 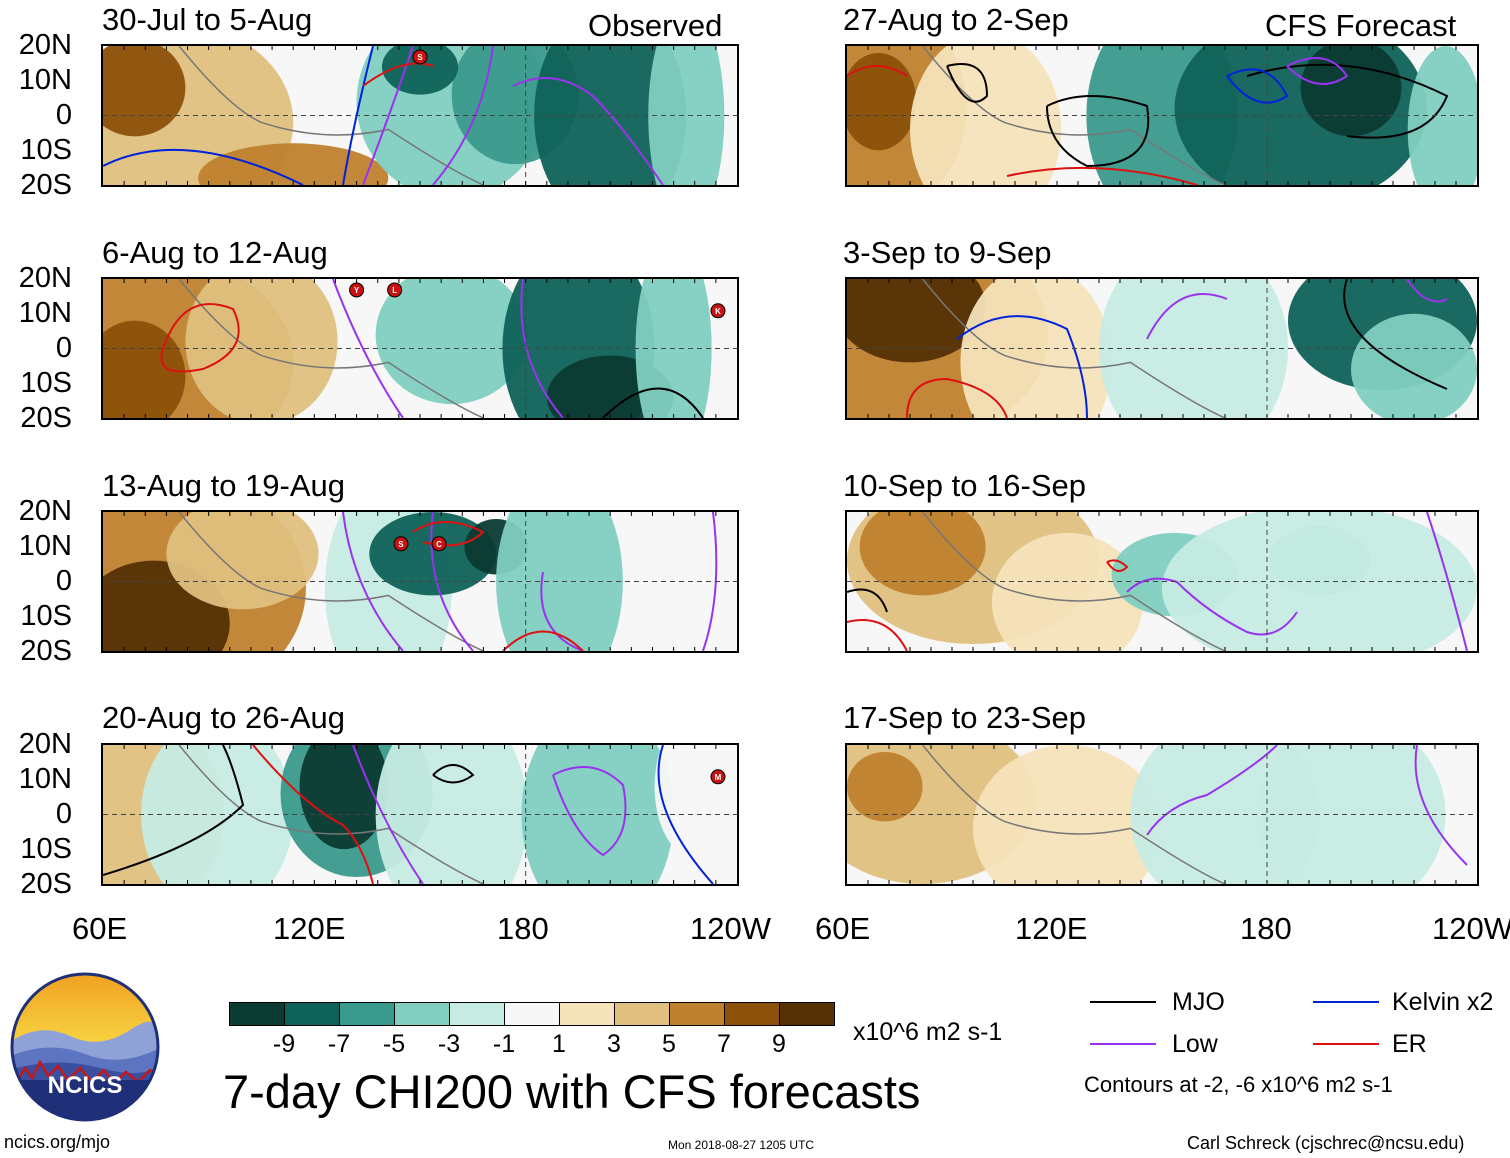 I want to click on footer-timestamp: Mon 2018-08-27 1205 UTC, so click(x=741, y=1145).